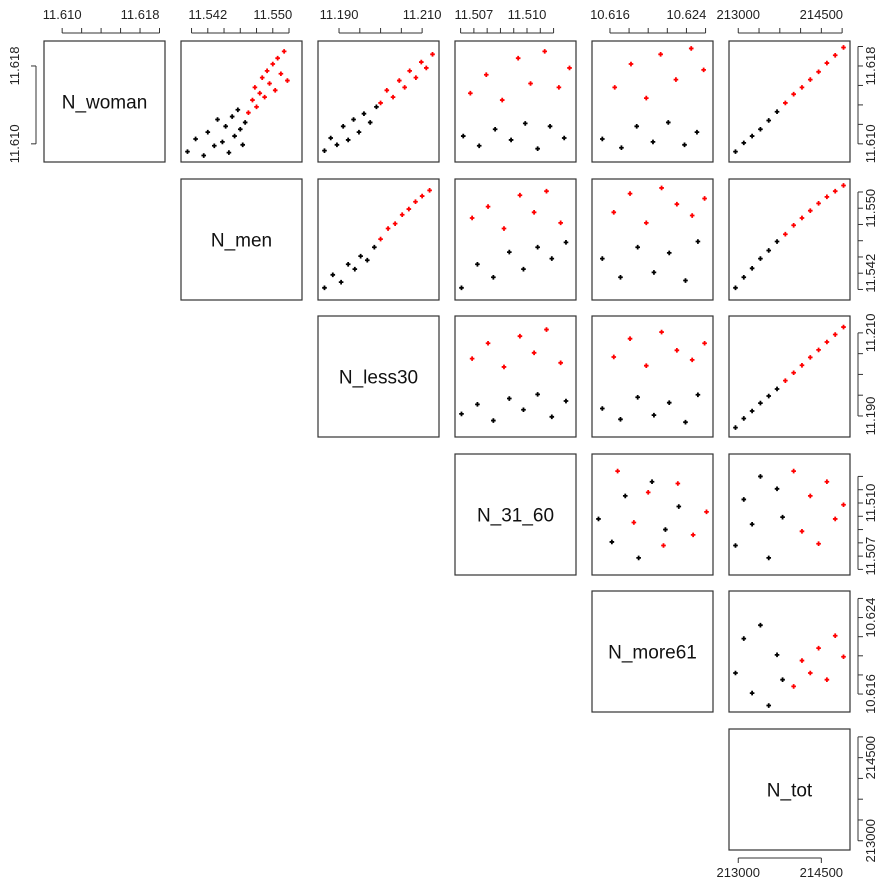  Describe the element at coordinates (870, 757) in the screenshot. I see `tick-label-right-n-tot: 214500` at that location.